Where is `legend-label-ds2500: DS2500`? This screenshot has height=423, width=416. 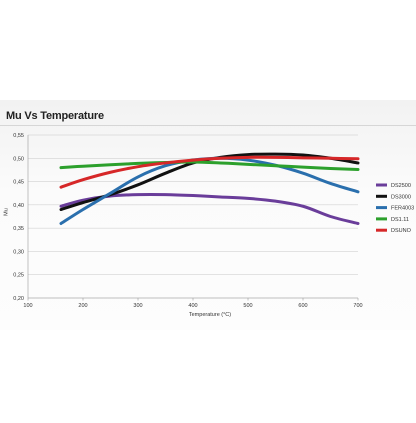
legend-label-ds2500: DS2500 is located at coordinates (401, 186).